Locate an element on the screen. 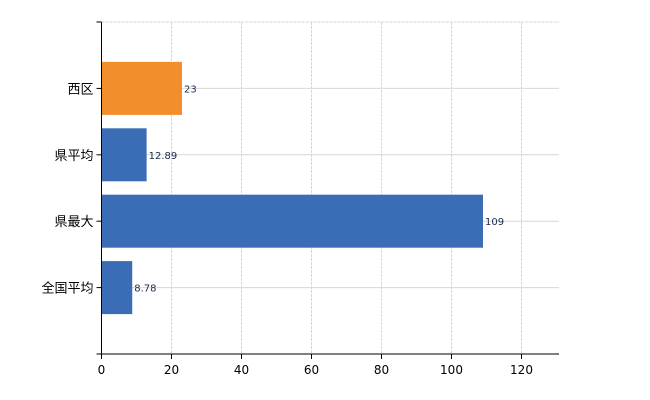  x-tick-label: 100 is located at coordinates (451, 370).